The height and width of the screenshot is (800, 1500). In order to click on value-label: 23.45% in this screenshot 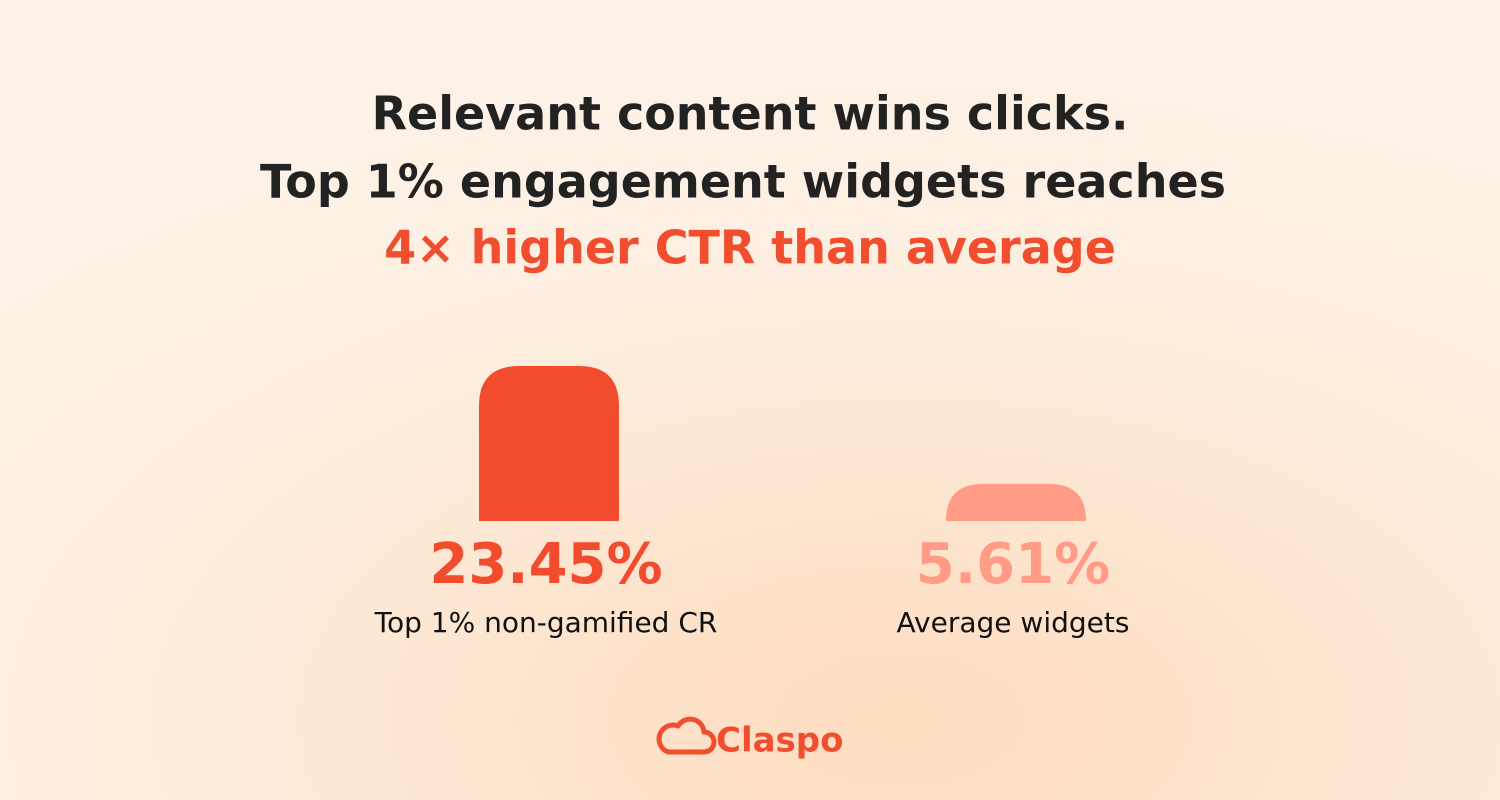, I will do `click(545, 564)`.